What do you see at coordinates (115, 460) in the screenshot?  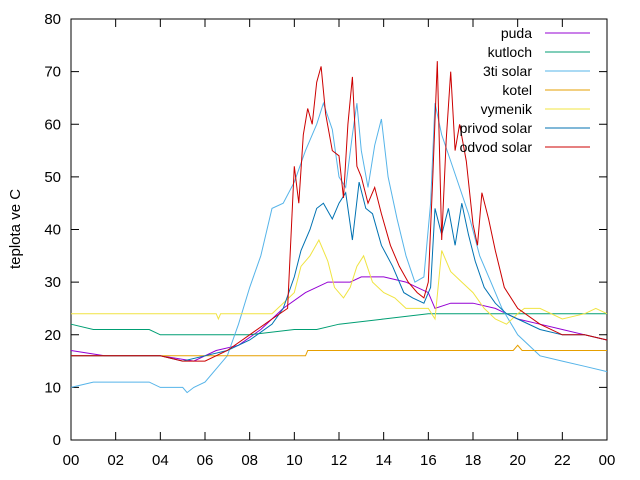 I see `x-tick-label: 02` at bounding box center [115, 460].